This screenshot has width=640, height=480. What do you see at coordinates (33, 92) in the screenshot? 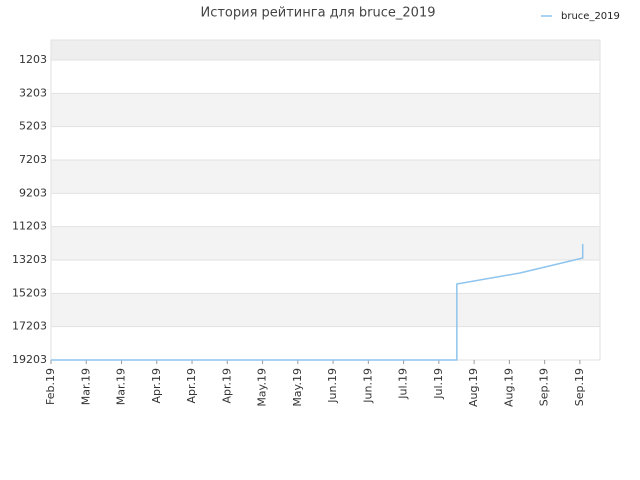
I see `y-tick-label: 3203` at bounding box center [33, 92].